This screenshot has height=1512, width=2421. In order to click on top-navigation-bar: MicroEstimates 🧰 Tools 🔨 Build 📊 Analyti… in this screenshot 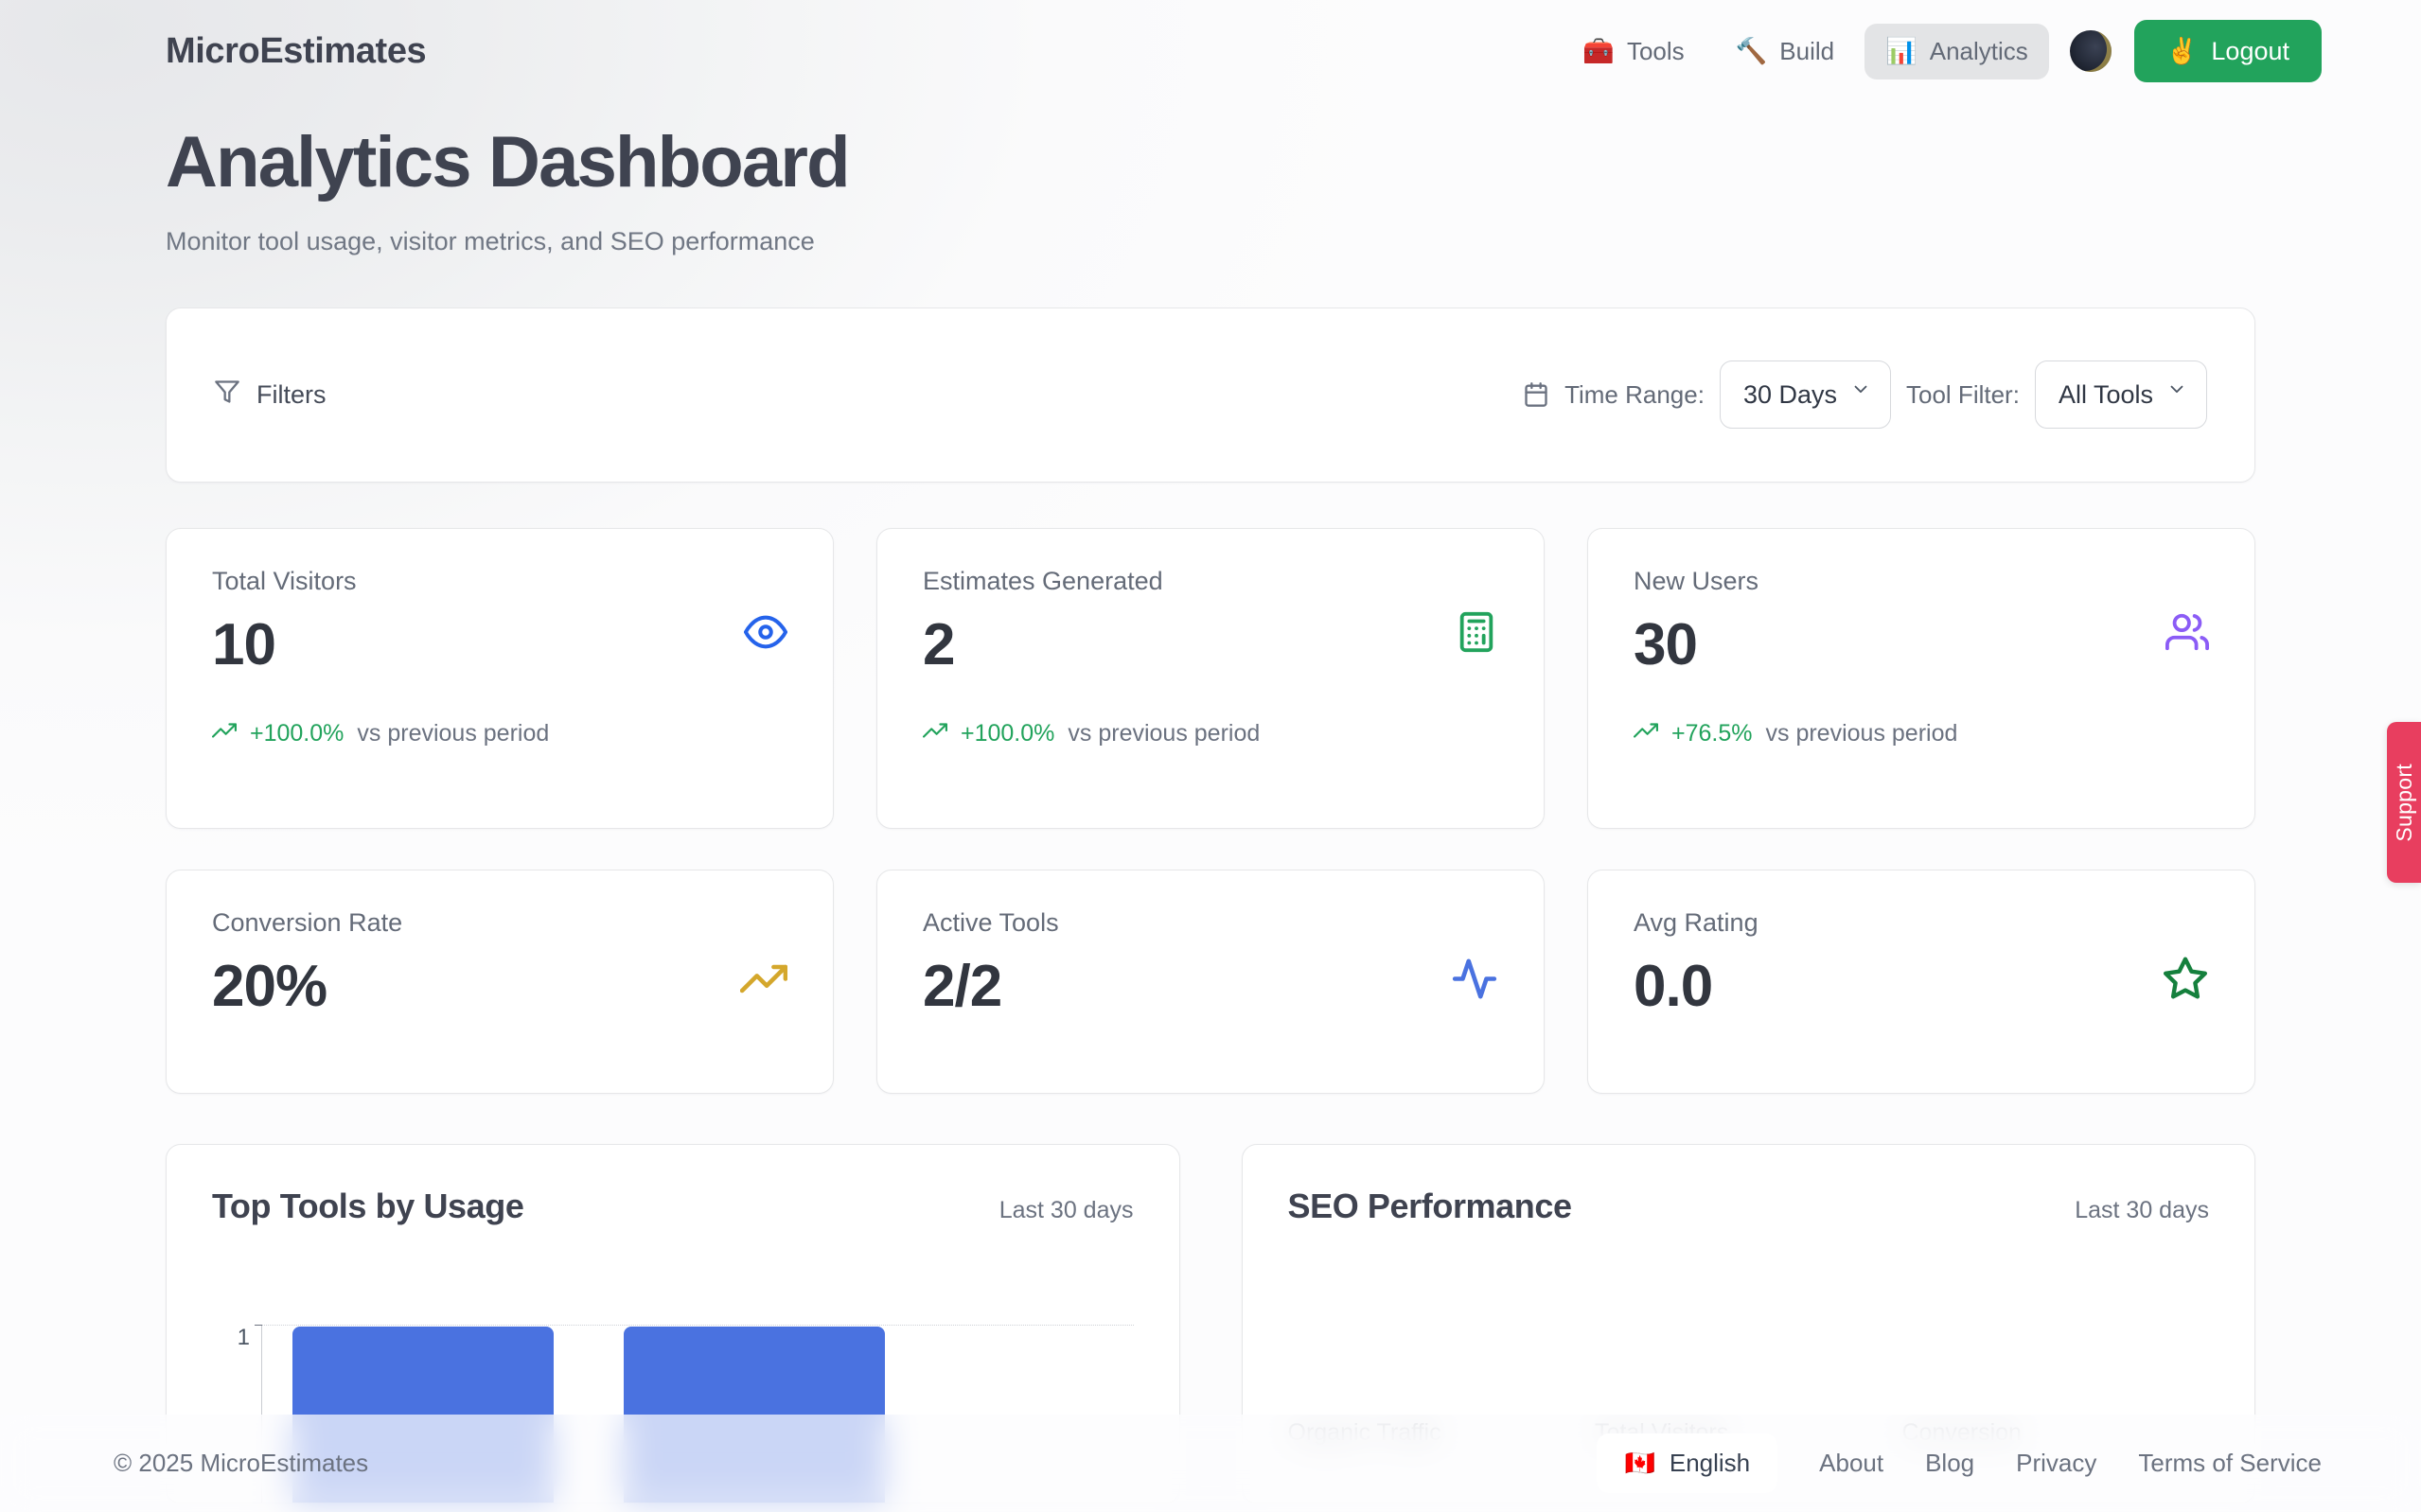, I will do `click(1210, 51)`.